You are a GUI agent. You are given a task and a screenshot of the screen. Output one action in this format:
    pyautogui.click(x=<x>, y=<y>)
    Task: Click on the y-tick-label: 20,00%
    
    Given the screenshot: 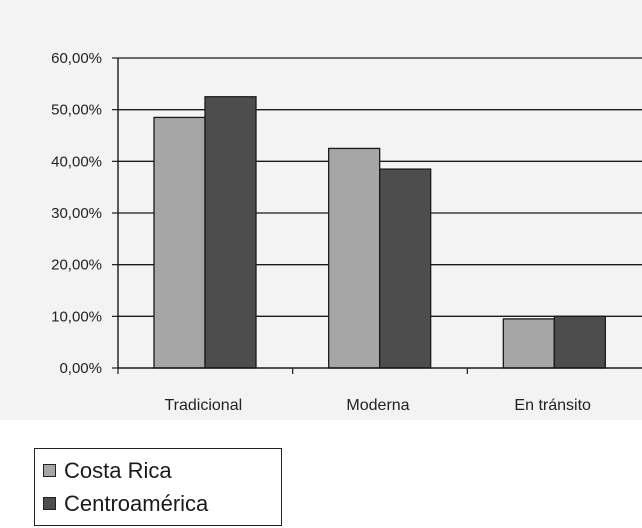 What is the action you would take?
    pyautogui.click(x=76, y=265)
    